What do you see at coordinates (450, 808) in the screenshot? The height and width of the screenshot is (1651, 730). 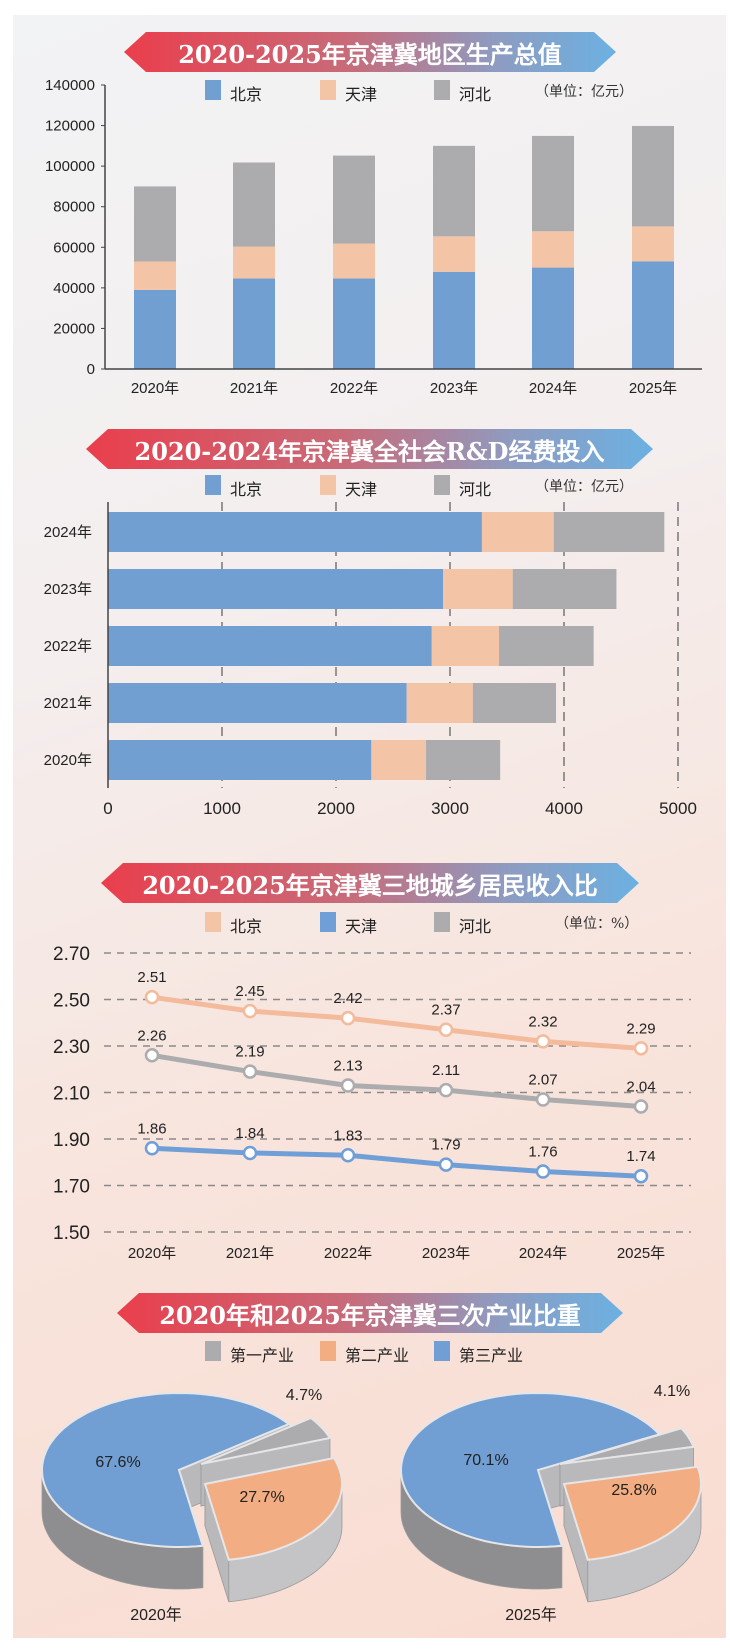 I see `x-tick-label: 3000` at bounding box center [450, 808].